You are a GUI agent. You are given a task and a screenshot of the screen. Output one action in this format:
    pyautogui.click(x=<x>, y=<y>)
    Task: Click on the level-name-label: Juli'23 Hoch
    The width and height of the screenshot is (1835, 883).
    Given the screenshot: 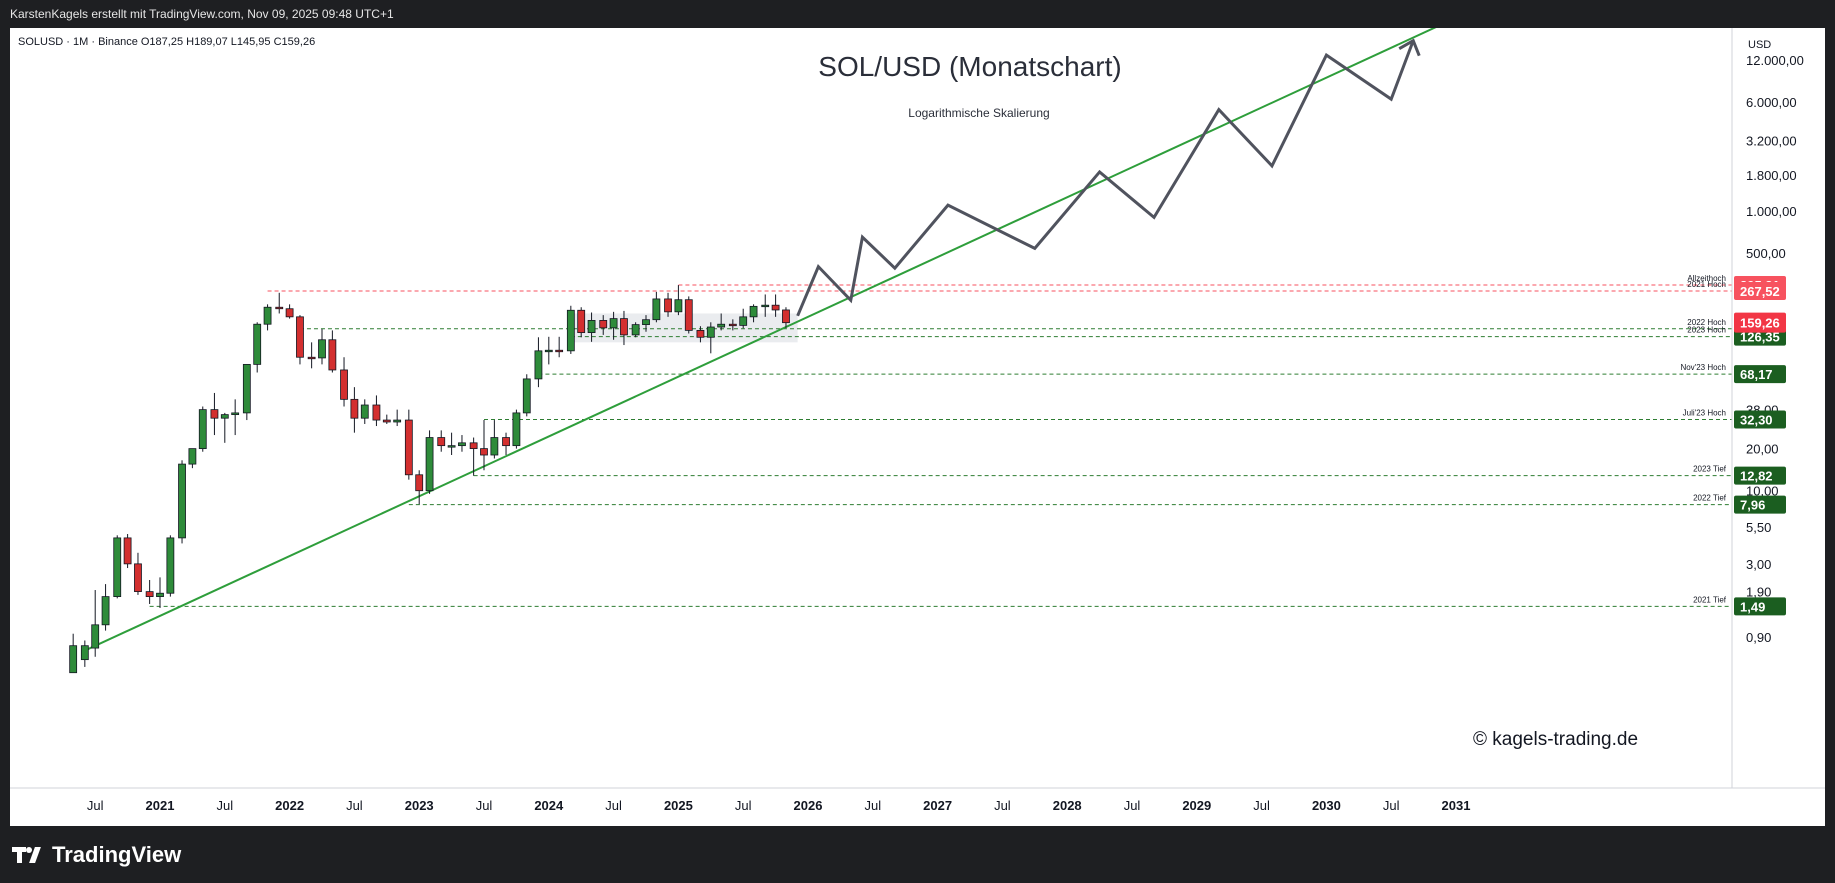 What is the action you would take?
    pyautogui.click(x=1704, y=412)
    